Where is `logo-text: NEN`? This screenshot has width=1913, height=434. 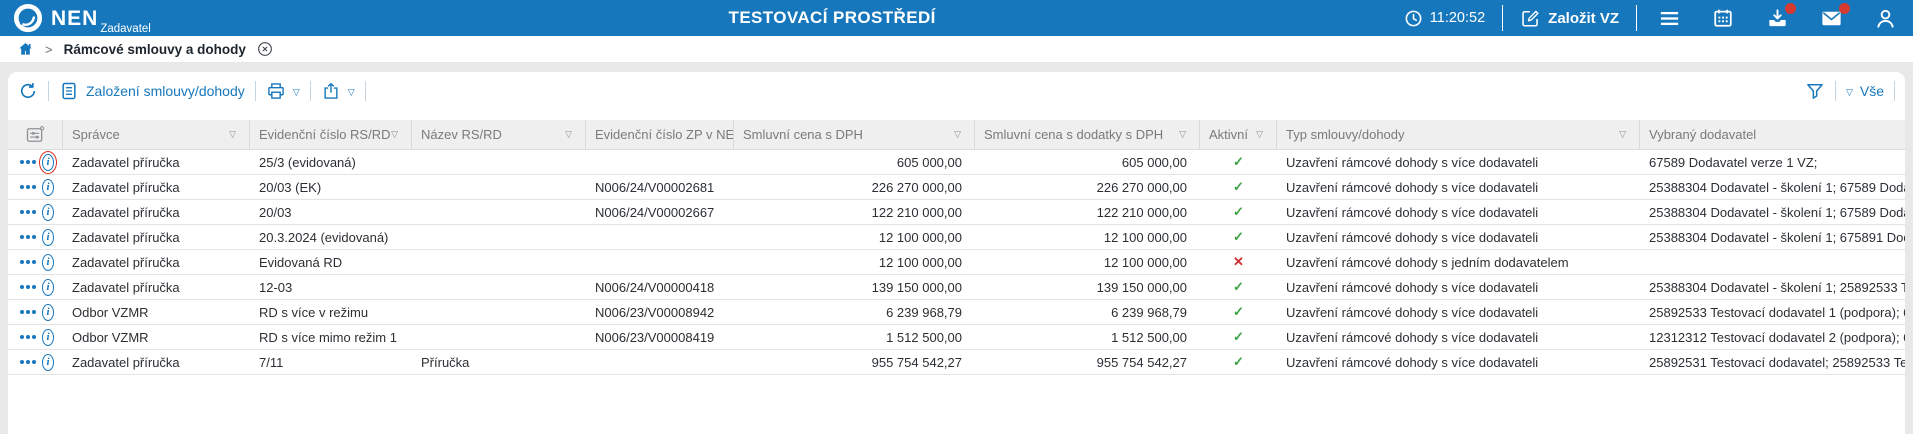 logo-text: NEN is located at coordinates (75, 18).